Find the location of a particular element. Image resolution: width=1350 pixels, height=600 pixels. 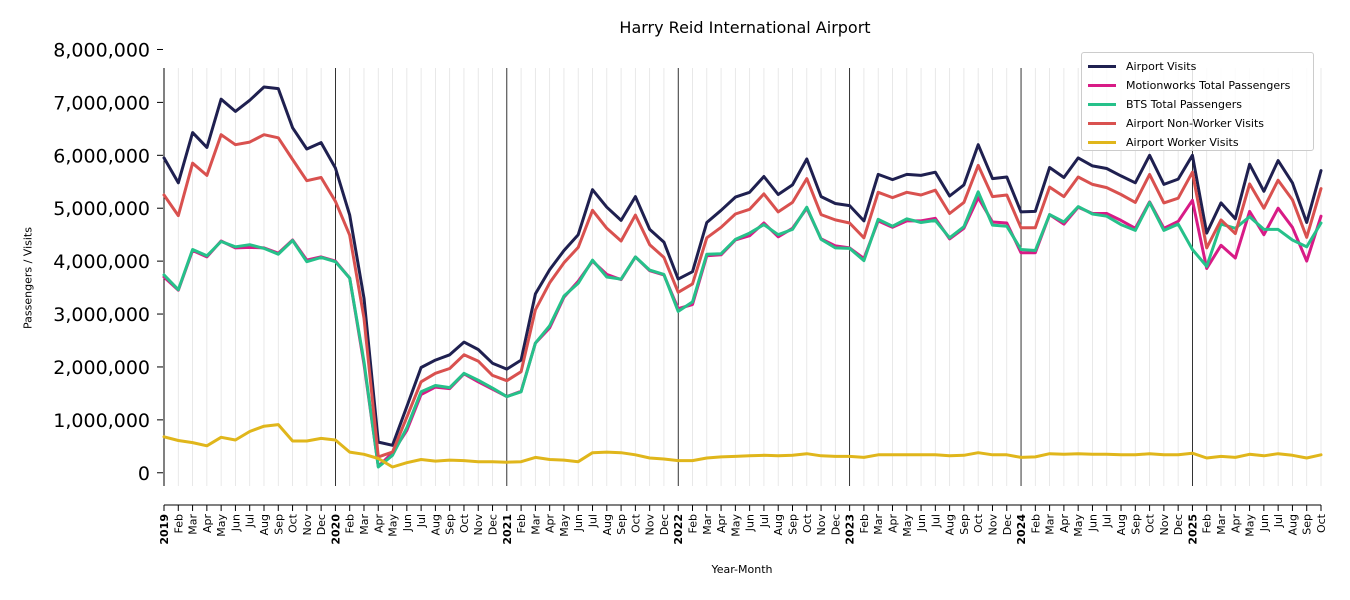

y-tick-label: 8,000,000 is located at coordinates (101, 50).